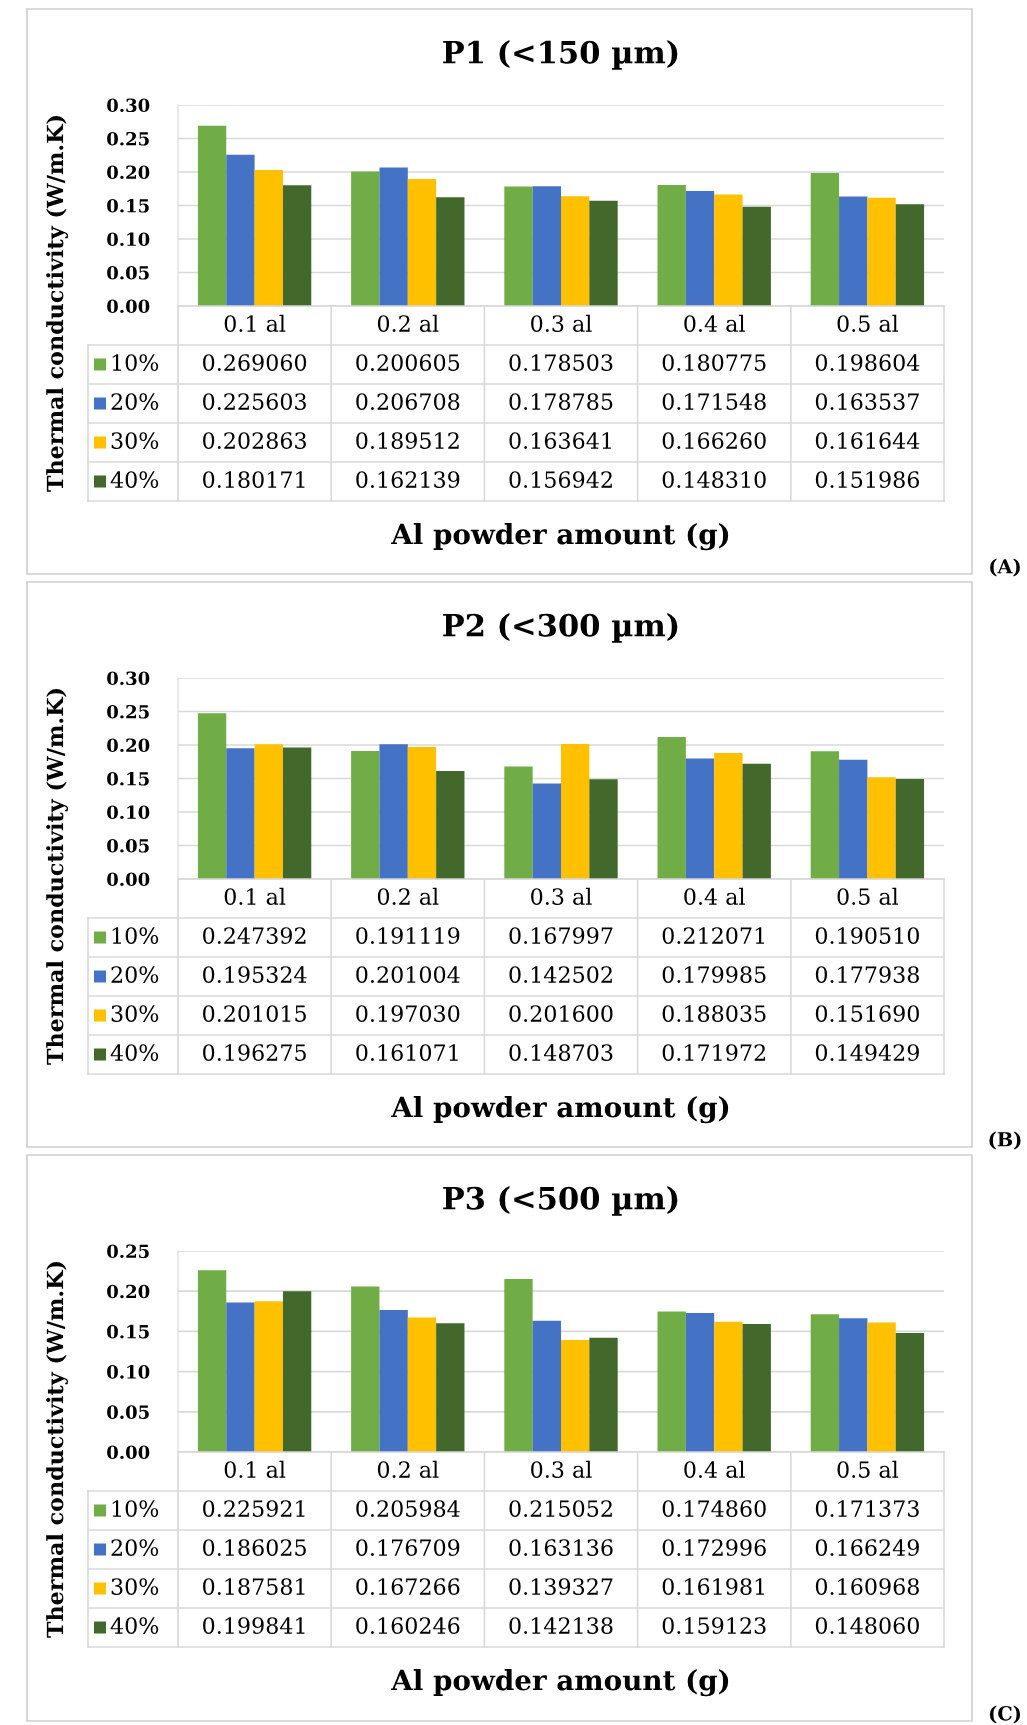 The image size is (1027, 1725). I want to click on data-label: 0.171373, so click(867, 1508).